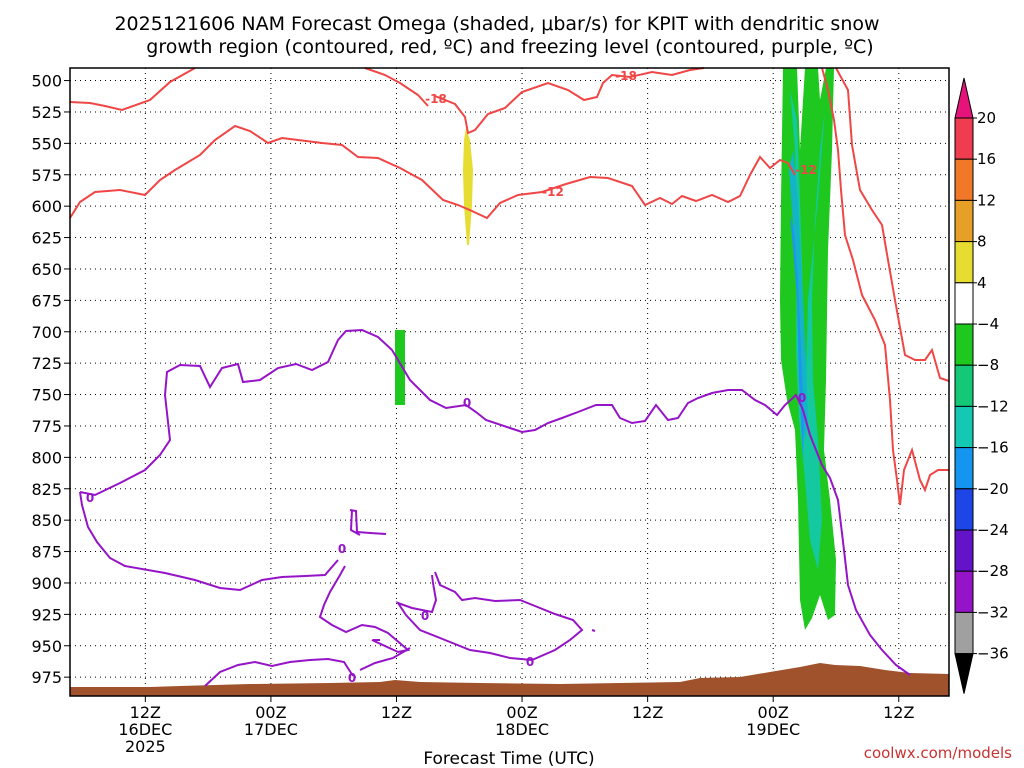 This screenshot has height=768, width=1024. Describe the element at coordinates (145, 729) in the screenshot. I see `x-tick-label: 16DEC` at that location.